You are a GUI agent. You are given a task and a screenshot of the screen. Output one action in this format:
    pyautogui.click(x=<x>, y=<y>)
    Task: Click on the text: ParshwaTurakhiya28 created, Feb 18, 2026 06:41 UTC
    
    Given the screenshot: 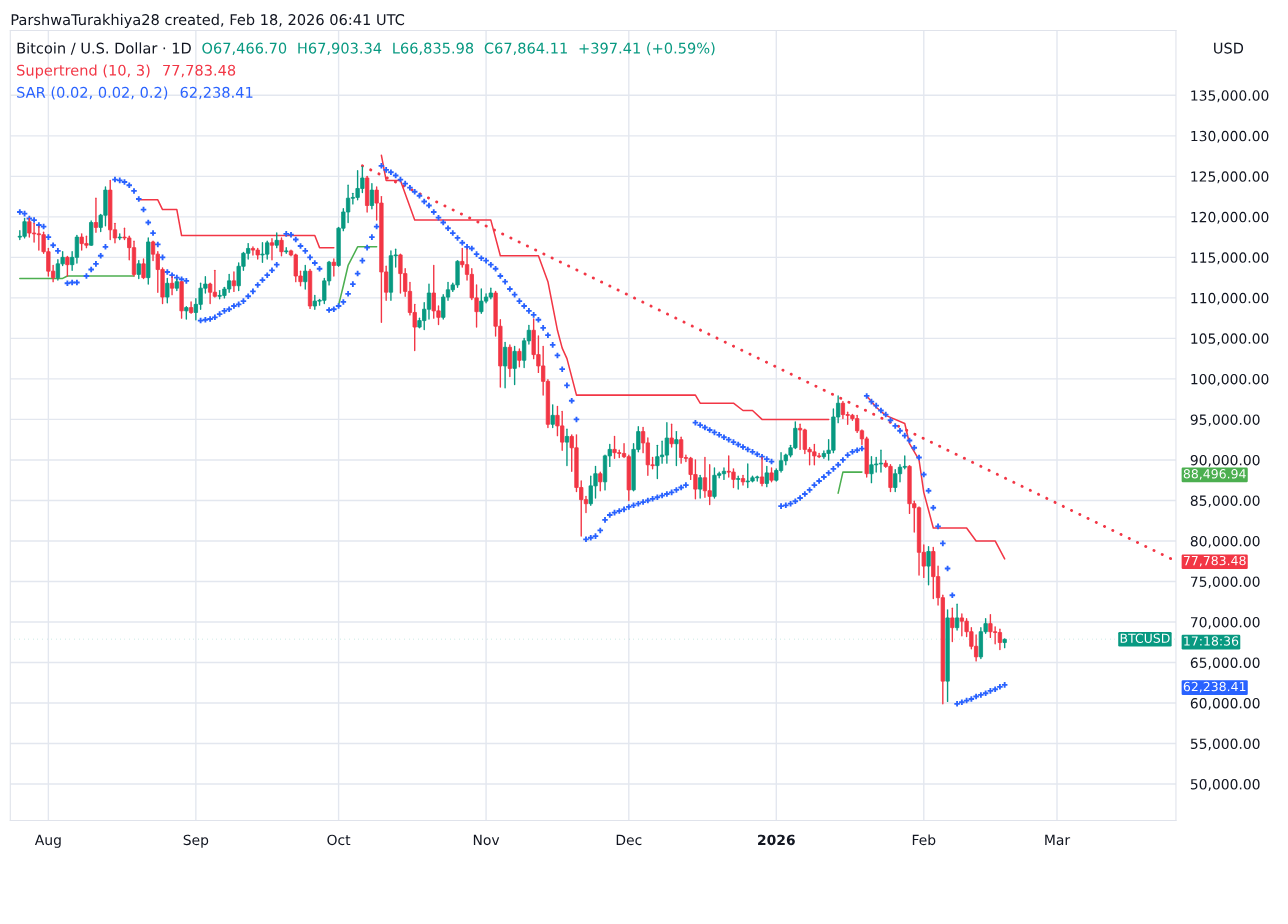 What is the action you would take?
    pyautogui.click(x=208, y=20)
    